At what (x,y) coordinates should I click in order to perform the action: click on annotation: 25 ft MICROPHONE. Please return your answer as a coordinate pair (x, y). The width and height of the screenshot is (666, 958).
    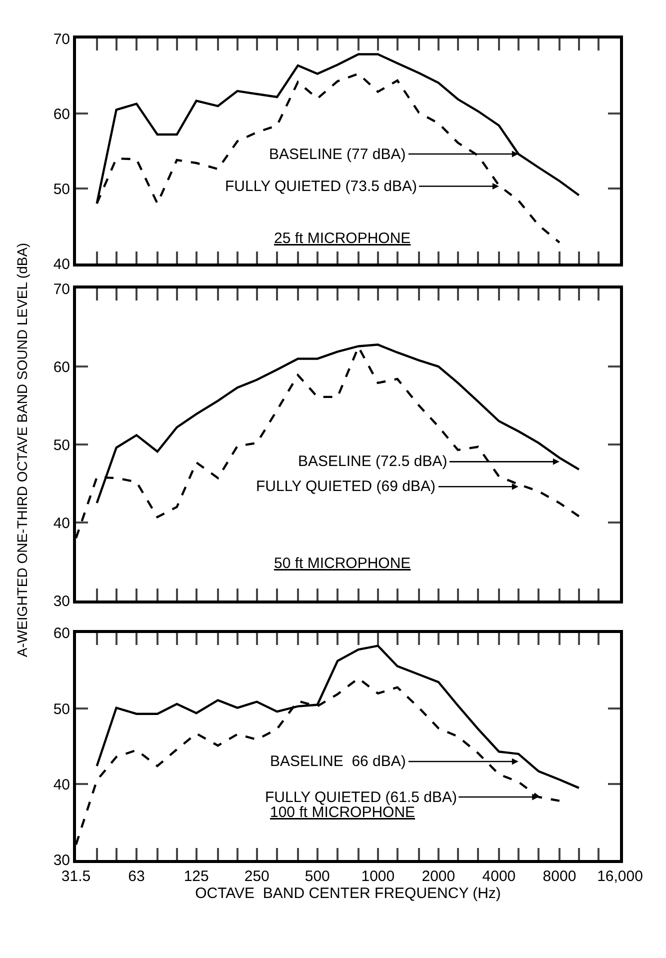
    Looking at the image, I should click on (342, 238).